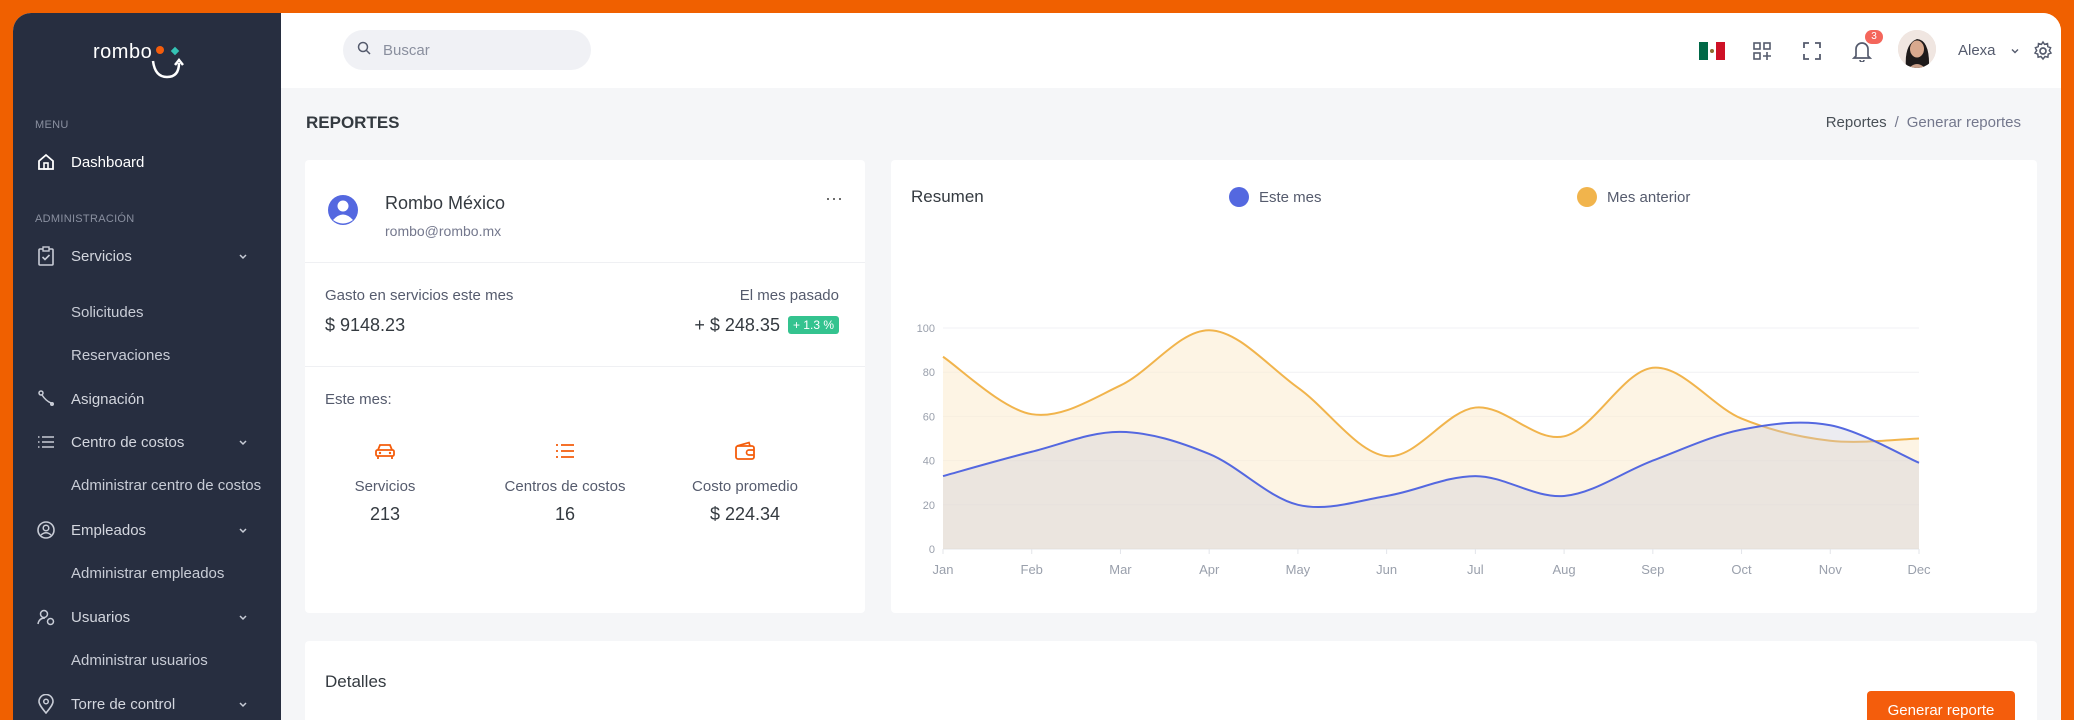  Describe the element at coordinates (1171, 680) in the screenshot. I see `details-card: Detalles Generar reporte` at that location.